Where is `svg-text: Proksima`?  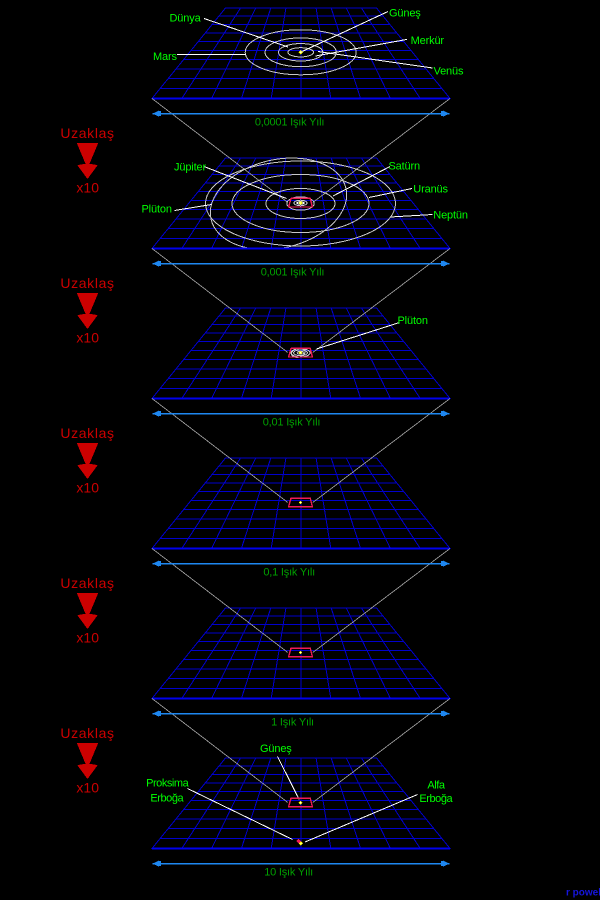
svg-text: Proksima is located at coordinates (168, 784).